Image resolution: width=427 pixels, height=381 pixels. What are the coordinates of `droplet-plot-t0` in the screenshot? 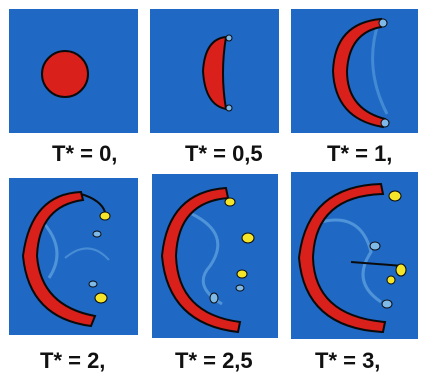 It's located at (73, 71).